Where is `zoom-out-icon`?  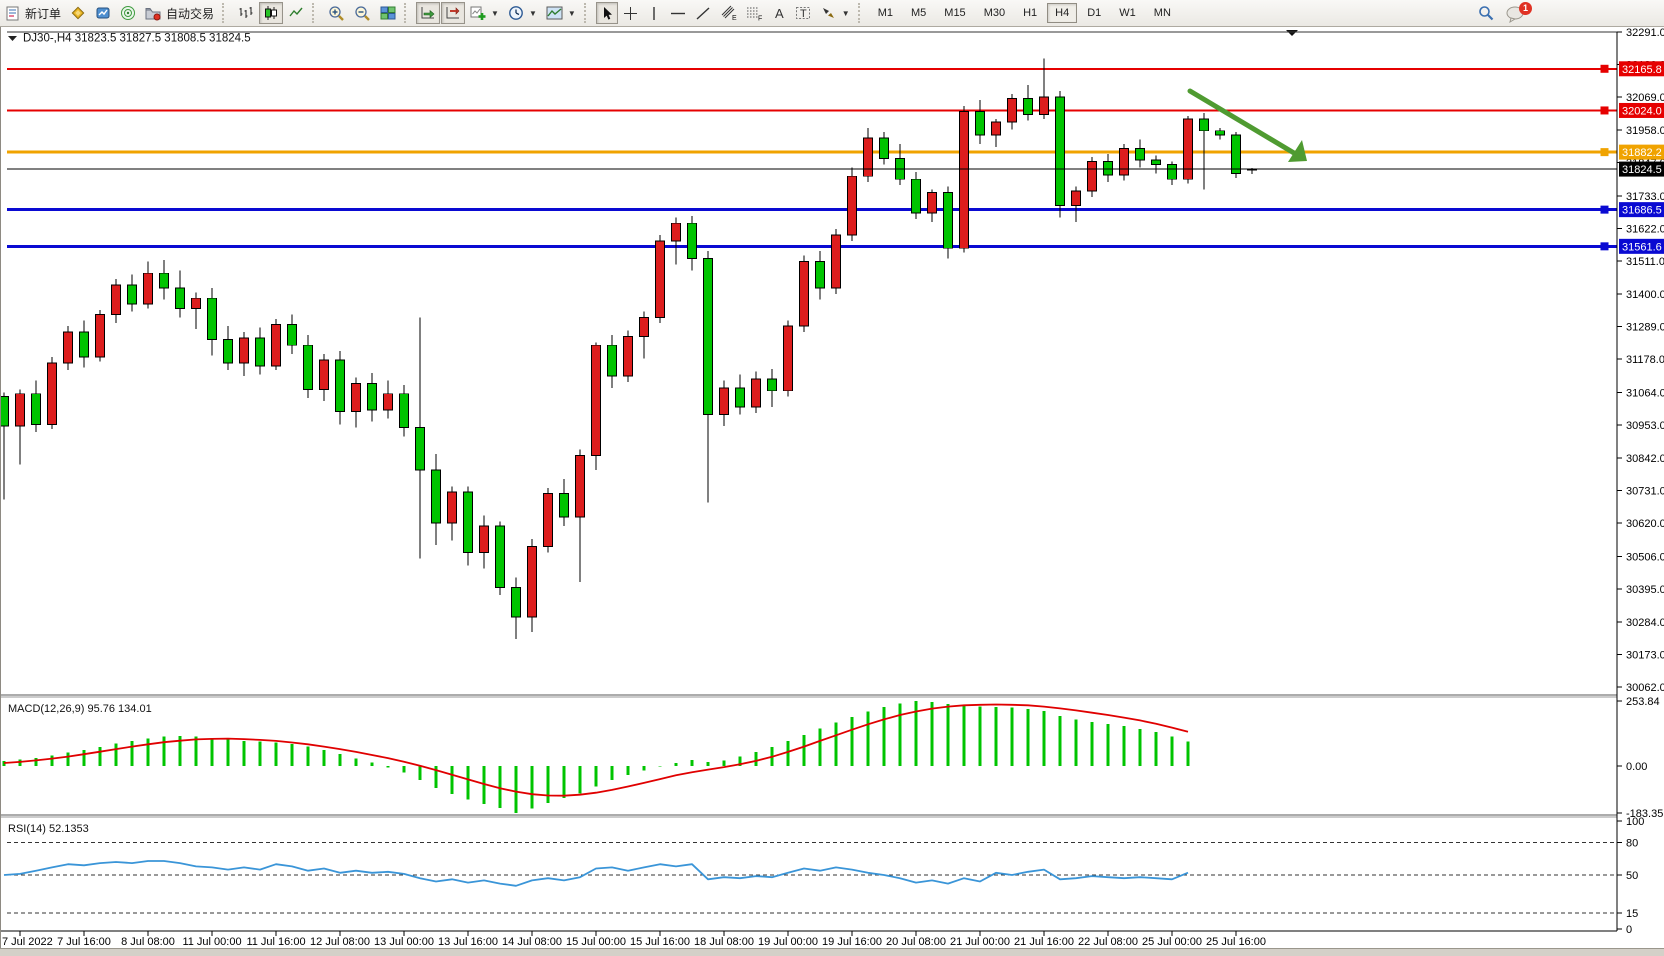
zoom-out-icon is located at coordinates (362, 13).